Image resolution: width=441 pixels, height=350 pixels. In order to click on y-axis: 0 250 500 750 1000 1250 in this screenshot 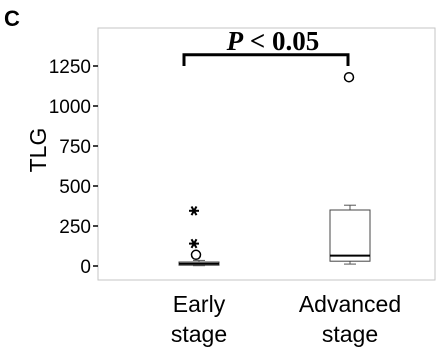, I will do `click(73, 167)`.